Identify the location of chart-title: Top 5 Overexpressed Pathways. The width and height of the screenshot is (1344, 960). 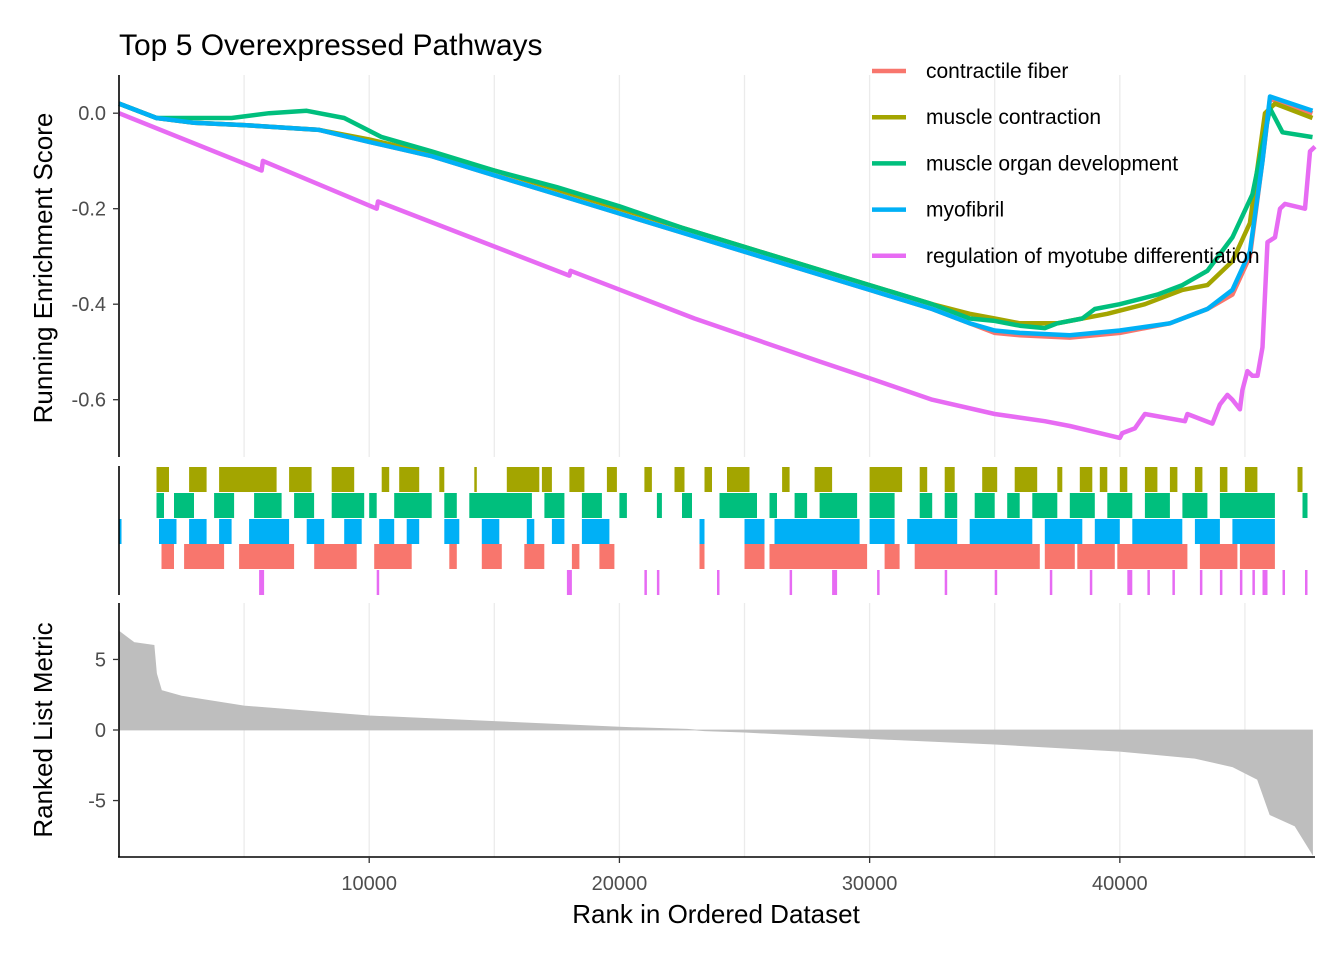
(331, 45).